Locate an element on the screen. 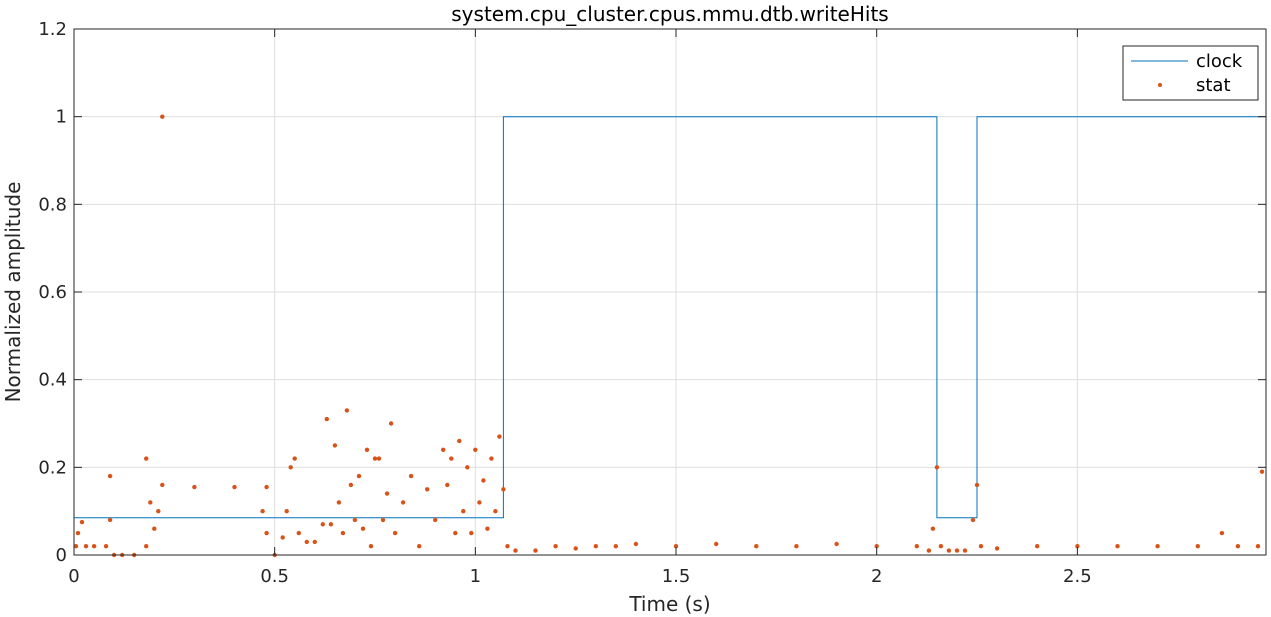 The image size is (1271, 617). legend: clock stat is located at coordinates (1190, 73).